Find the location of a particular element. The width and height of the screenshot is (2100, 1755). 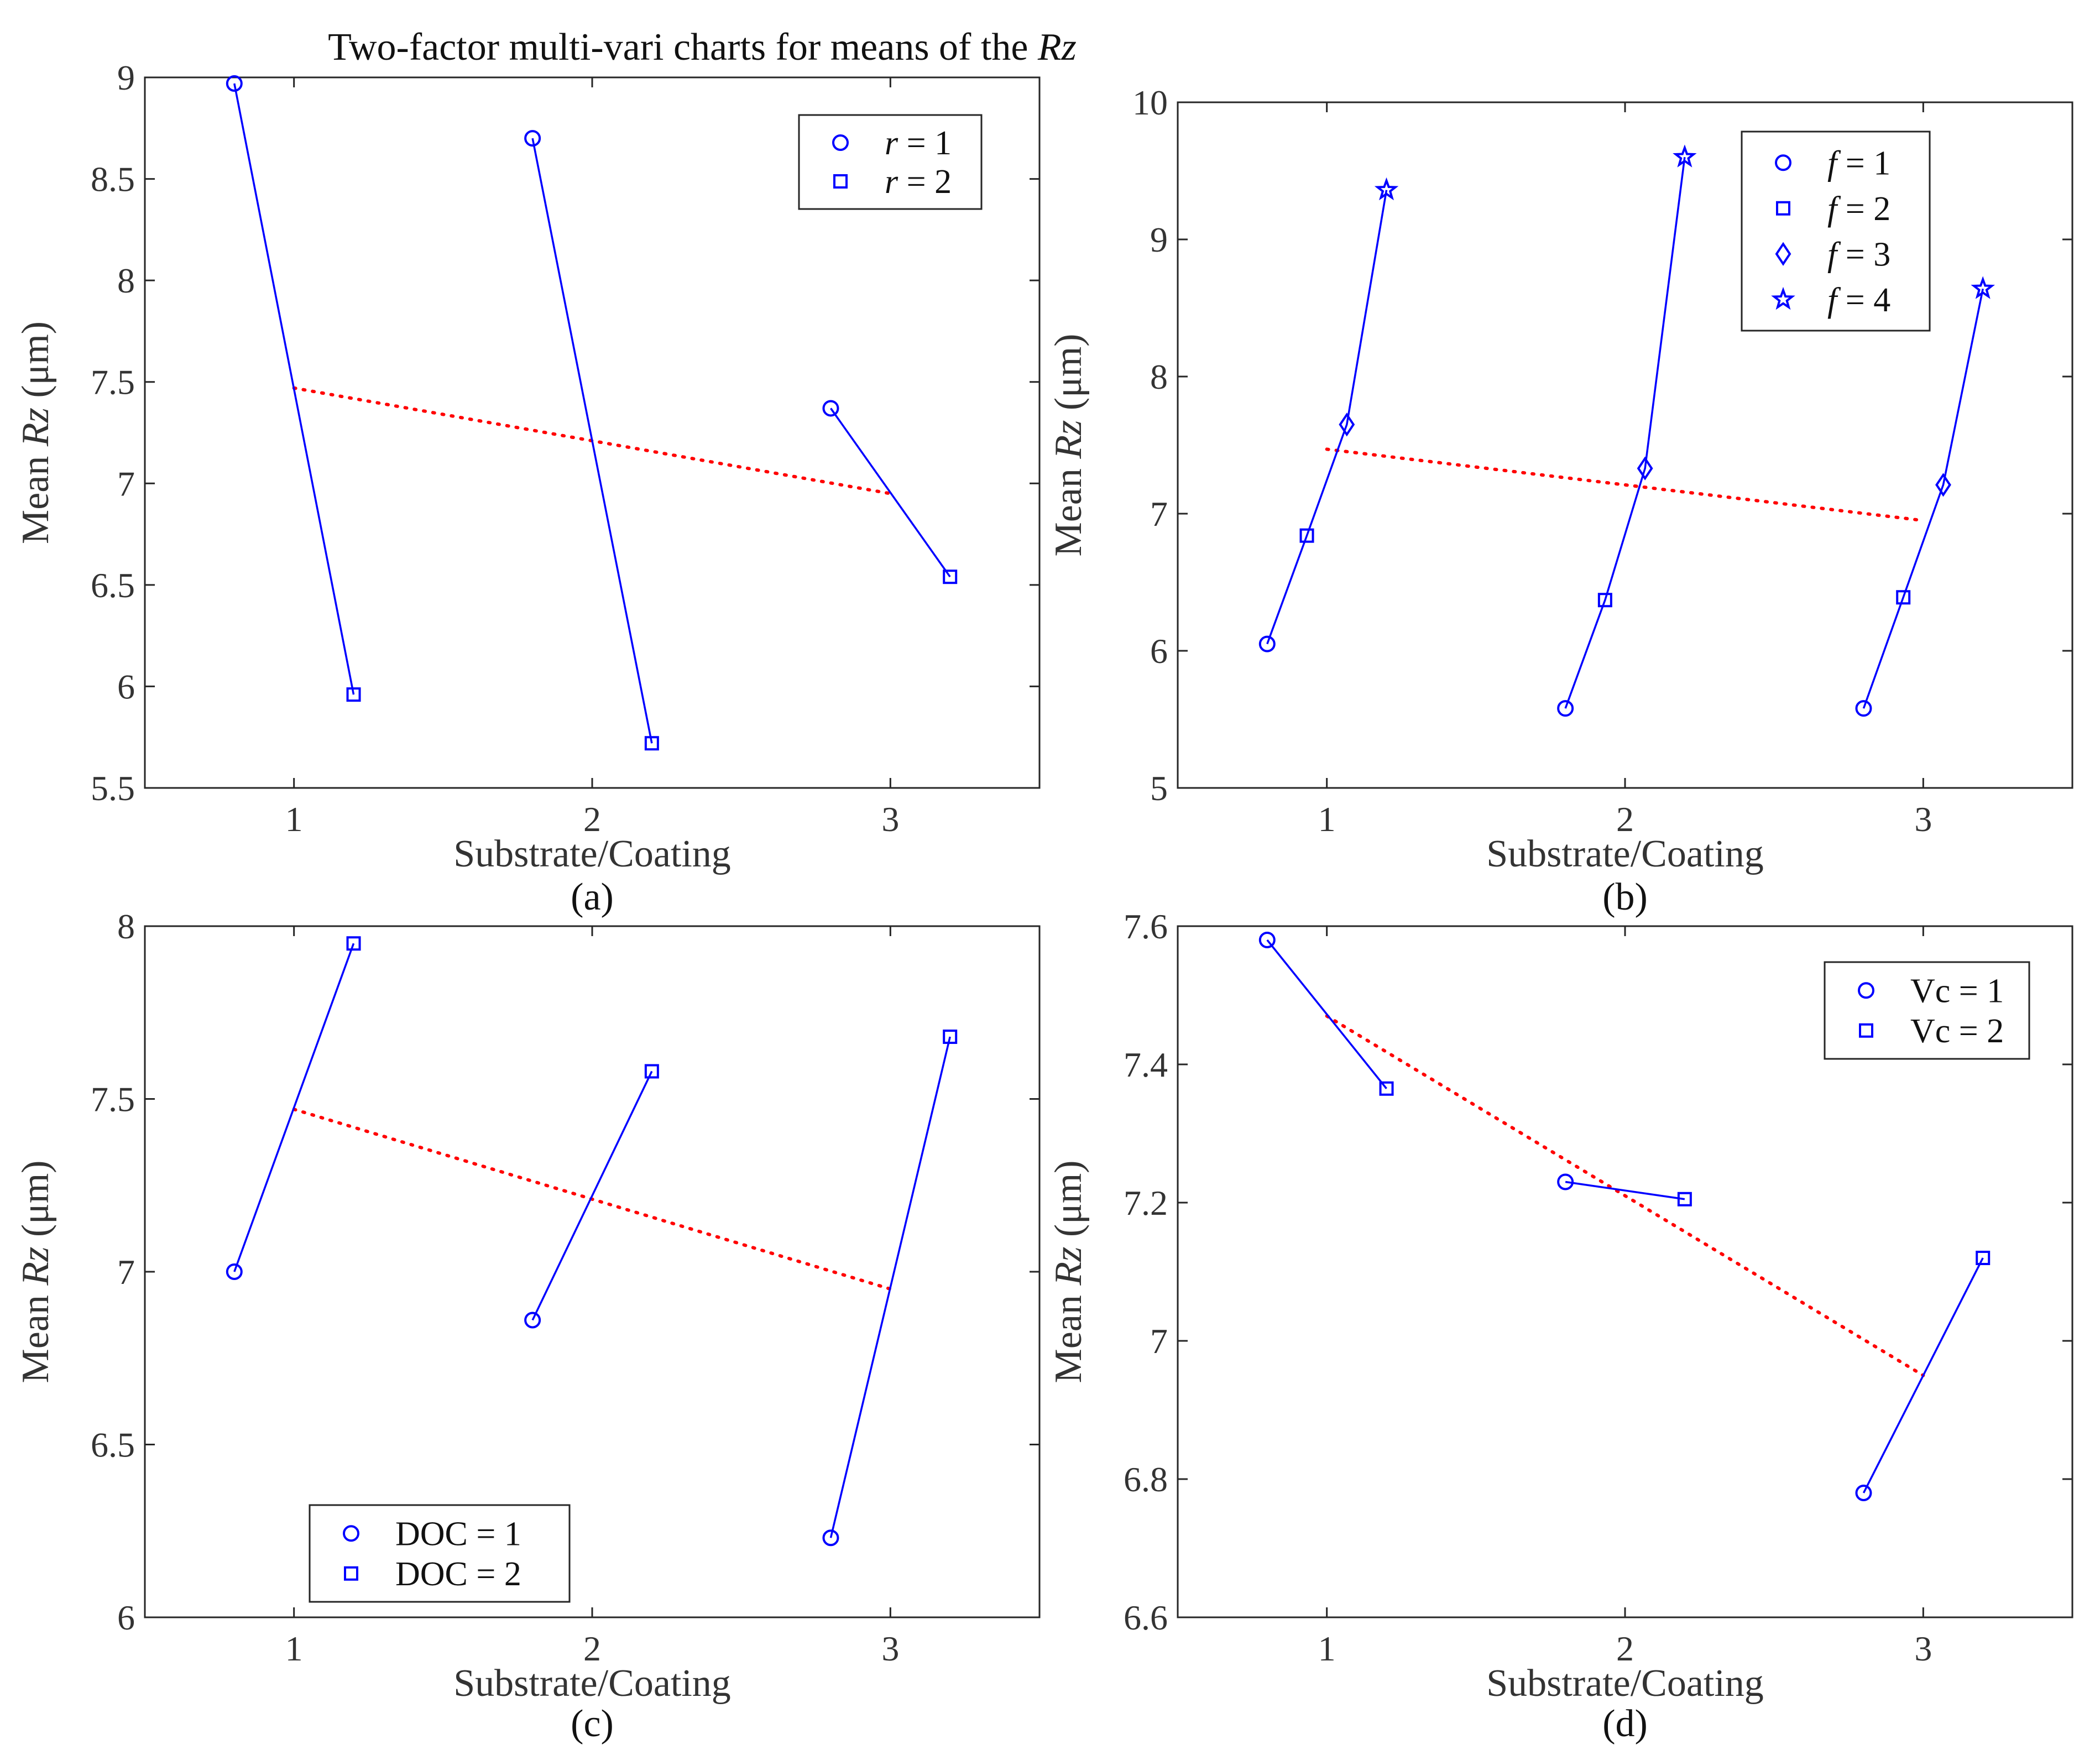

y-tick-label: 8 is located at coordinates (126, 926).